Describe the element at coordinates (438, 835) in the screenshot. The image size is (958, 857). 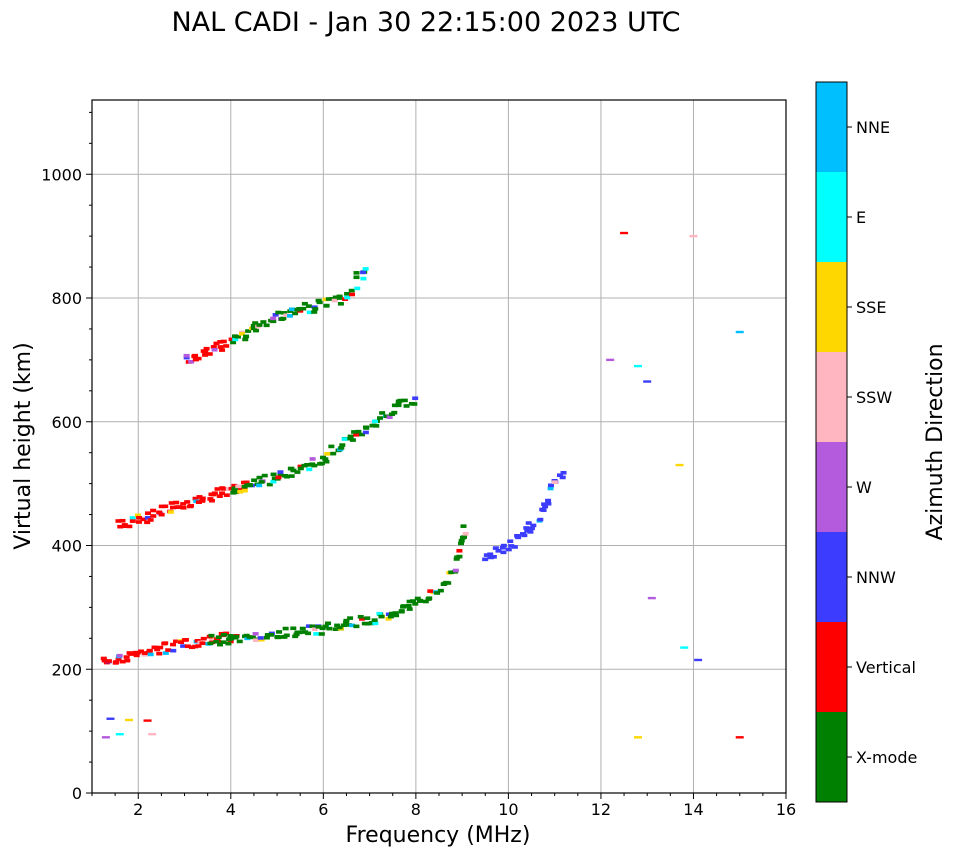
I see `x-axis-label: Frequency (MHz)` at that location.